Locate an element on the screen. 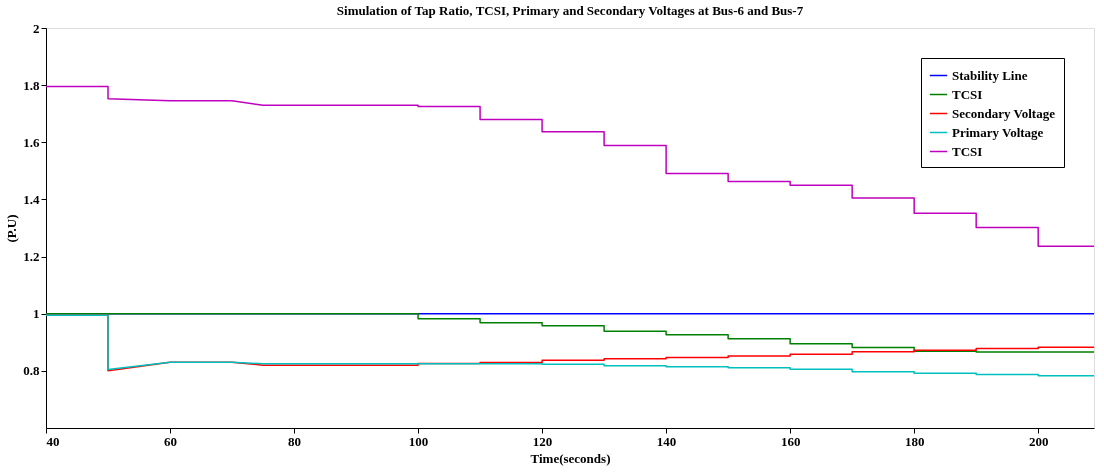 This screenshot has height=475, width=1104. legend-label: Primary Voltage is located at coordinates (998, 132).